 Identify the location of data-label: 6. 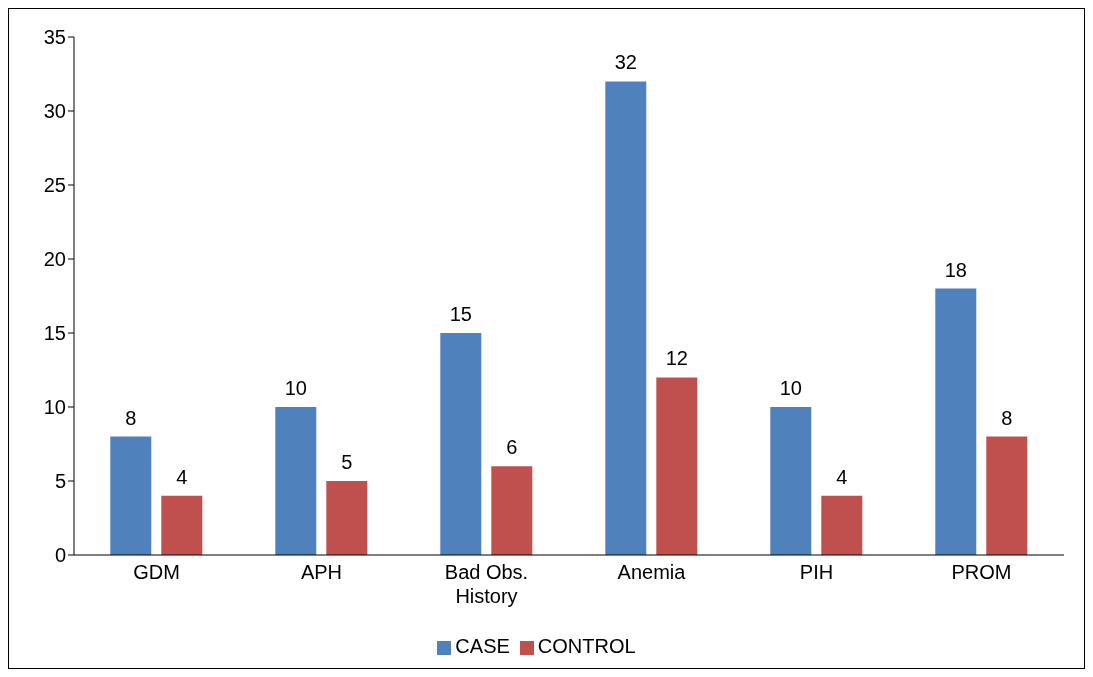
(512, 447).